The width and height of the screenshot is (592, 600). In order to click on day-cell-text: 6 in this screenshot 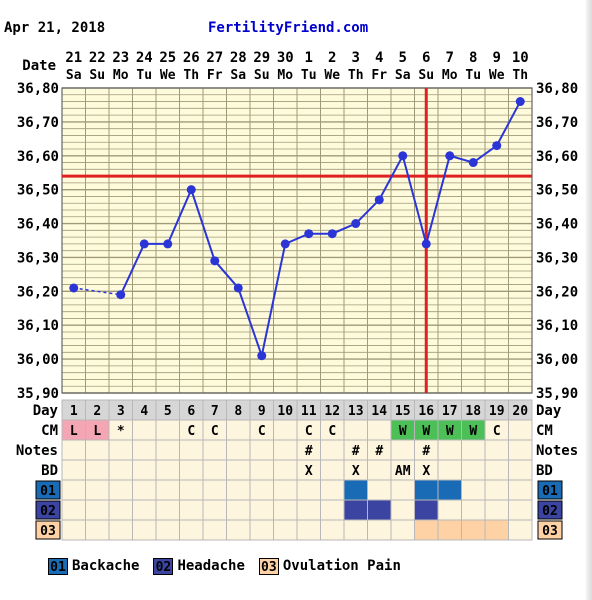, I will do `click(191, 411)`.